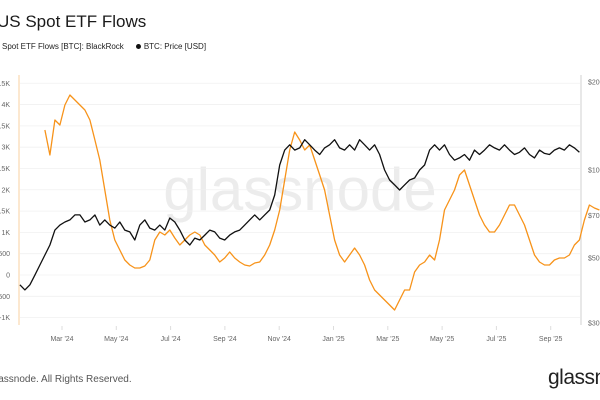 The width and height of the screenshot is (600, 400). What do you see at coordinates (63, 46) in the screenshot?
I see `legend-item-etf-flows: Spot ETF Flows [BTC]: BlackRock` at bounding box center [63, 46].